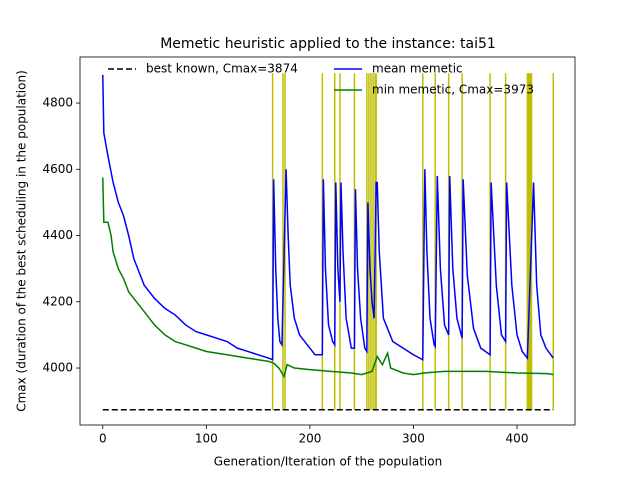 Image resolution: width=640 pixels, height=480 pixels. I want to click on x-tick-label: 400, so click(517, 439).